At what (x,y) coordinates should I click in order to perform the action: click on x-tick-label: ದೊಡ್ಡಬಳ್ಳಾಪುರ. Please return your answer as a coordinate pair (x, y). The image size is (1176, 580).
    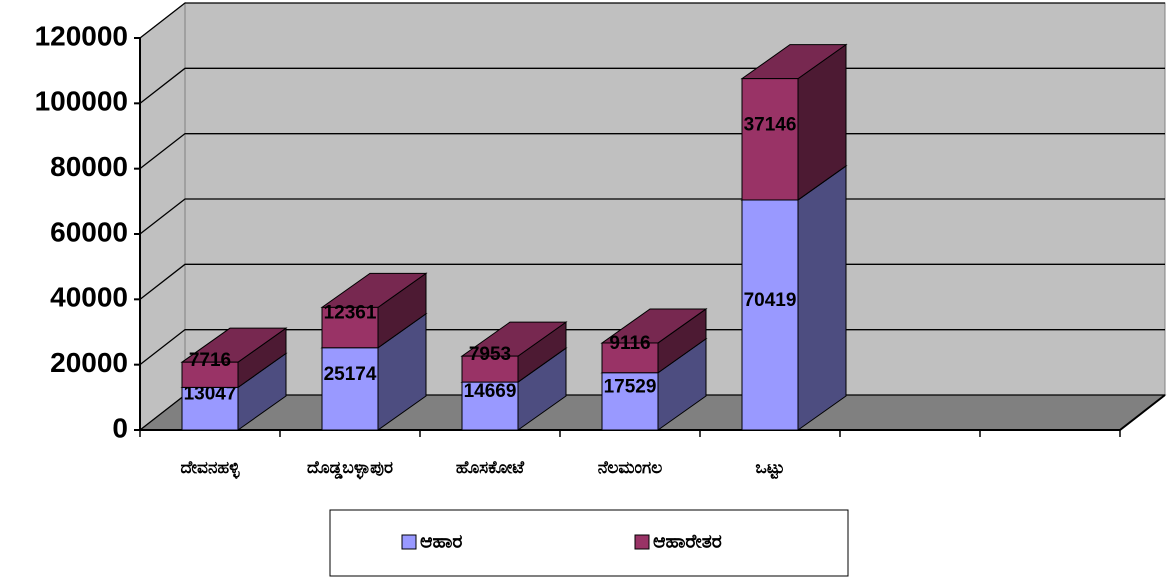
    Looking at the image, I should click on (350, 469).